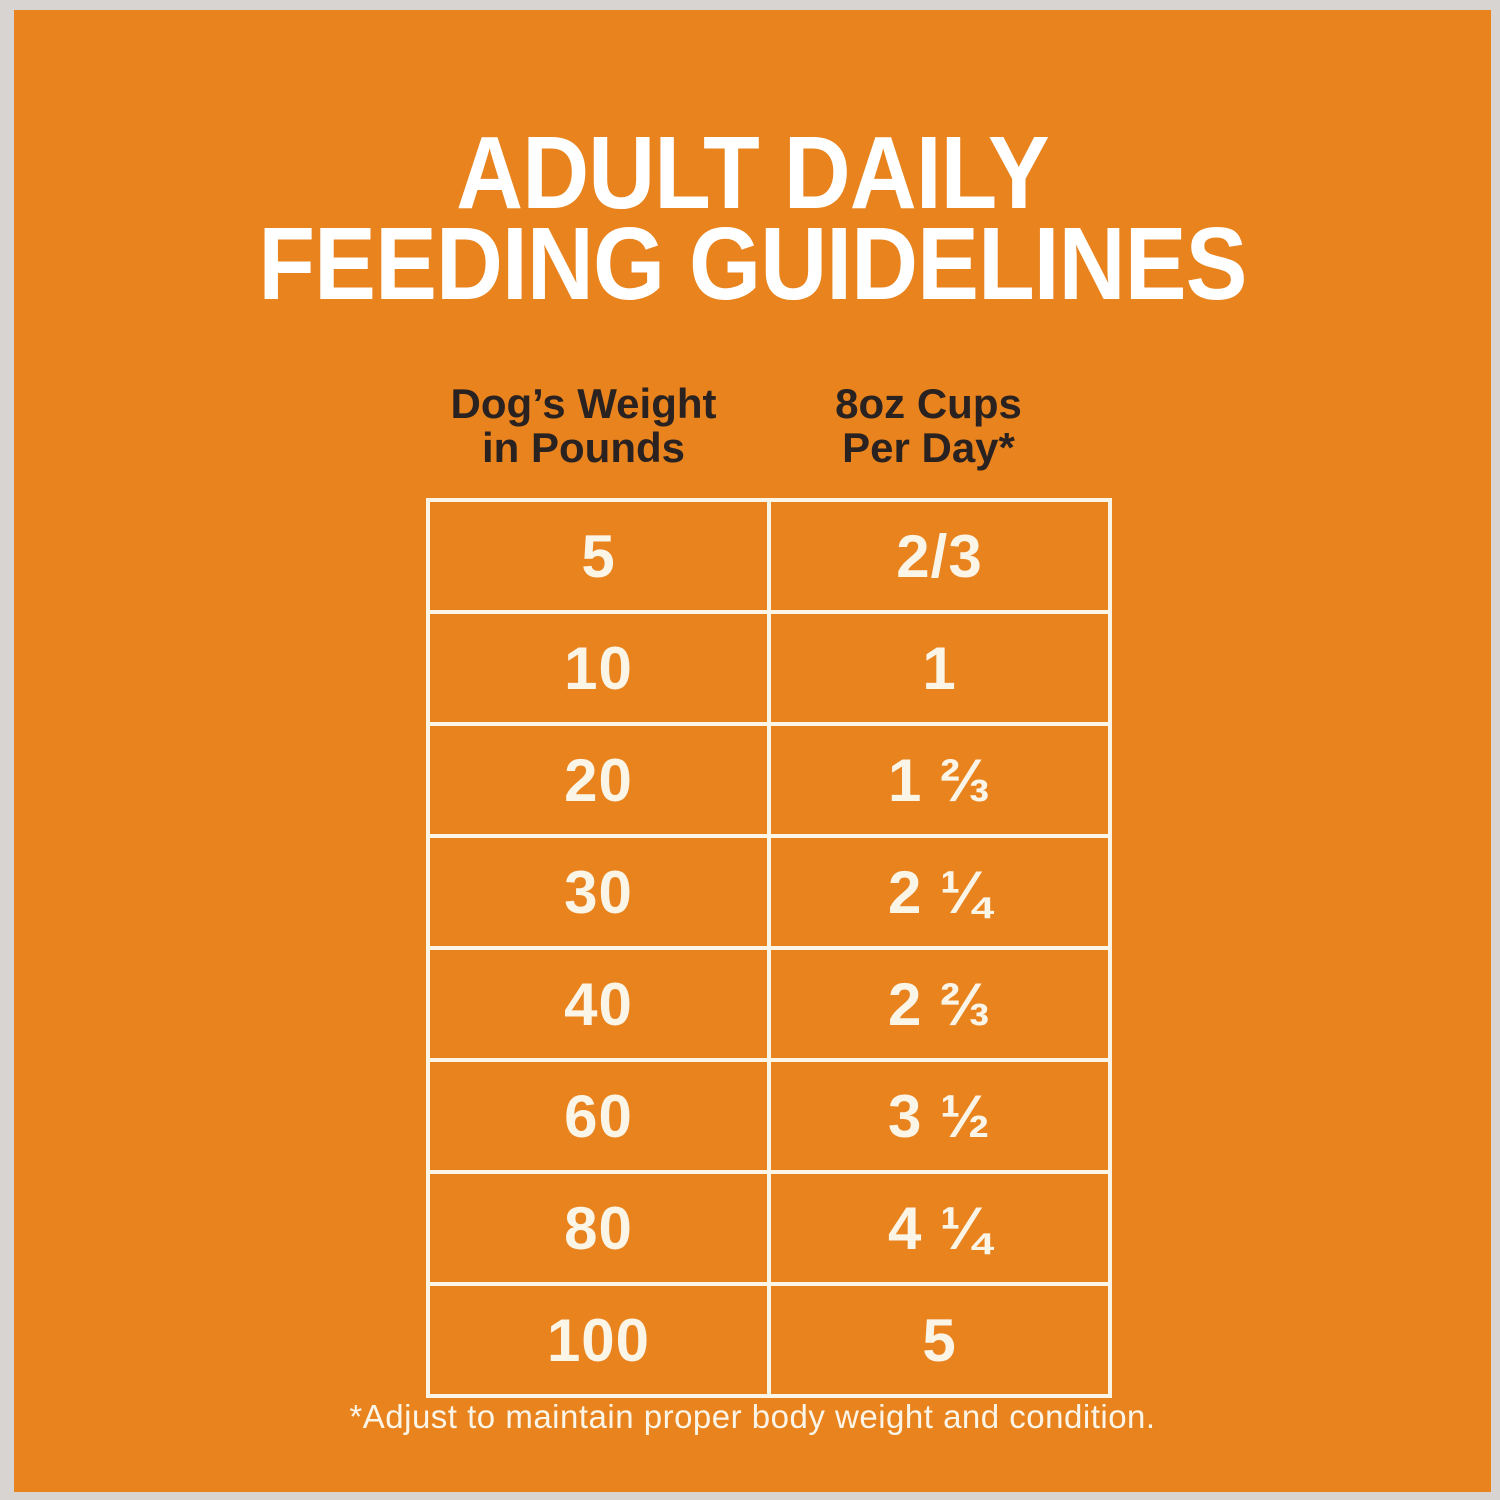 This screenshot has width=1500, height=1500. Describe the element at coordinates (598, 1228) in the screenshot. I see `weight-cell: 80` at that location.